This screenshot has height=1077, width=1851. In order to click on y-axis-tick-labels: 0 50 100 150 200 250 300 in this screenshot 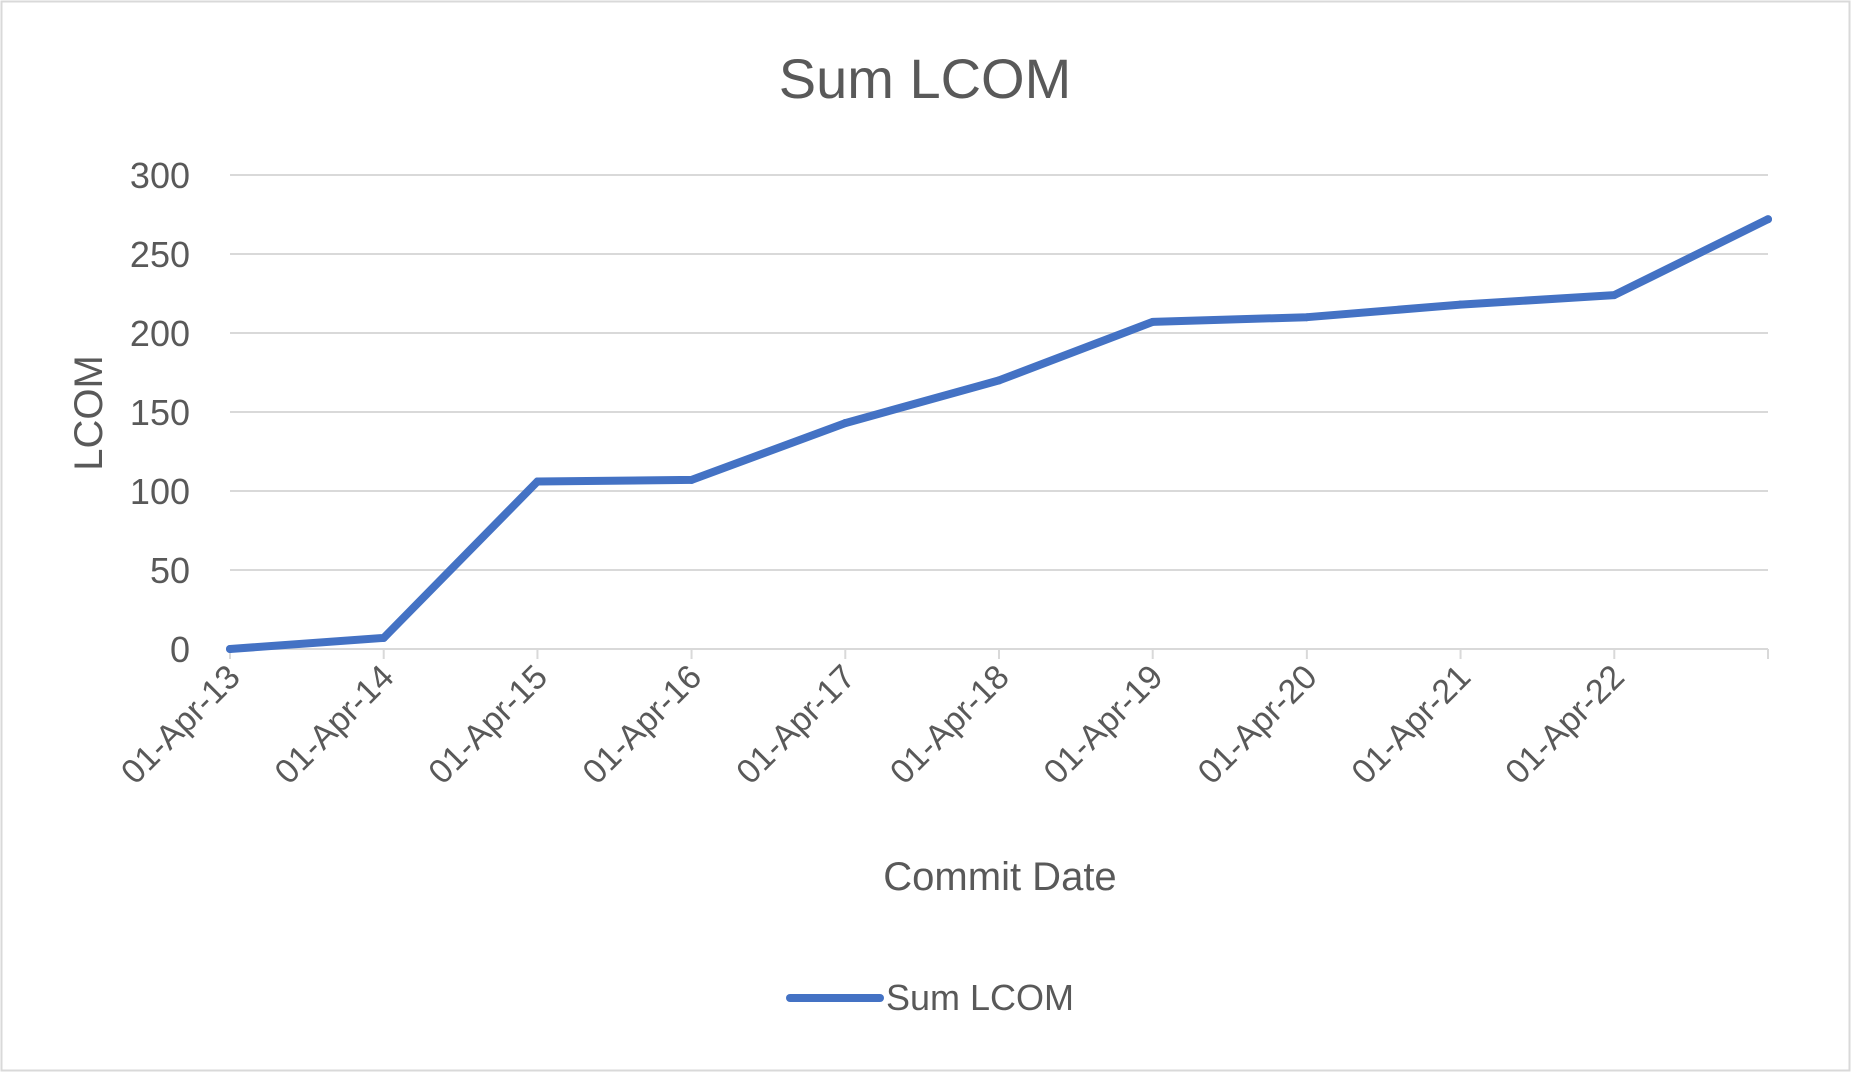, I will do `click(160, 412)`.